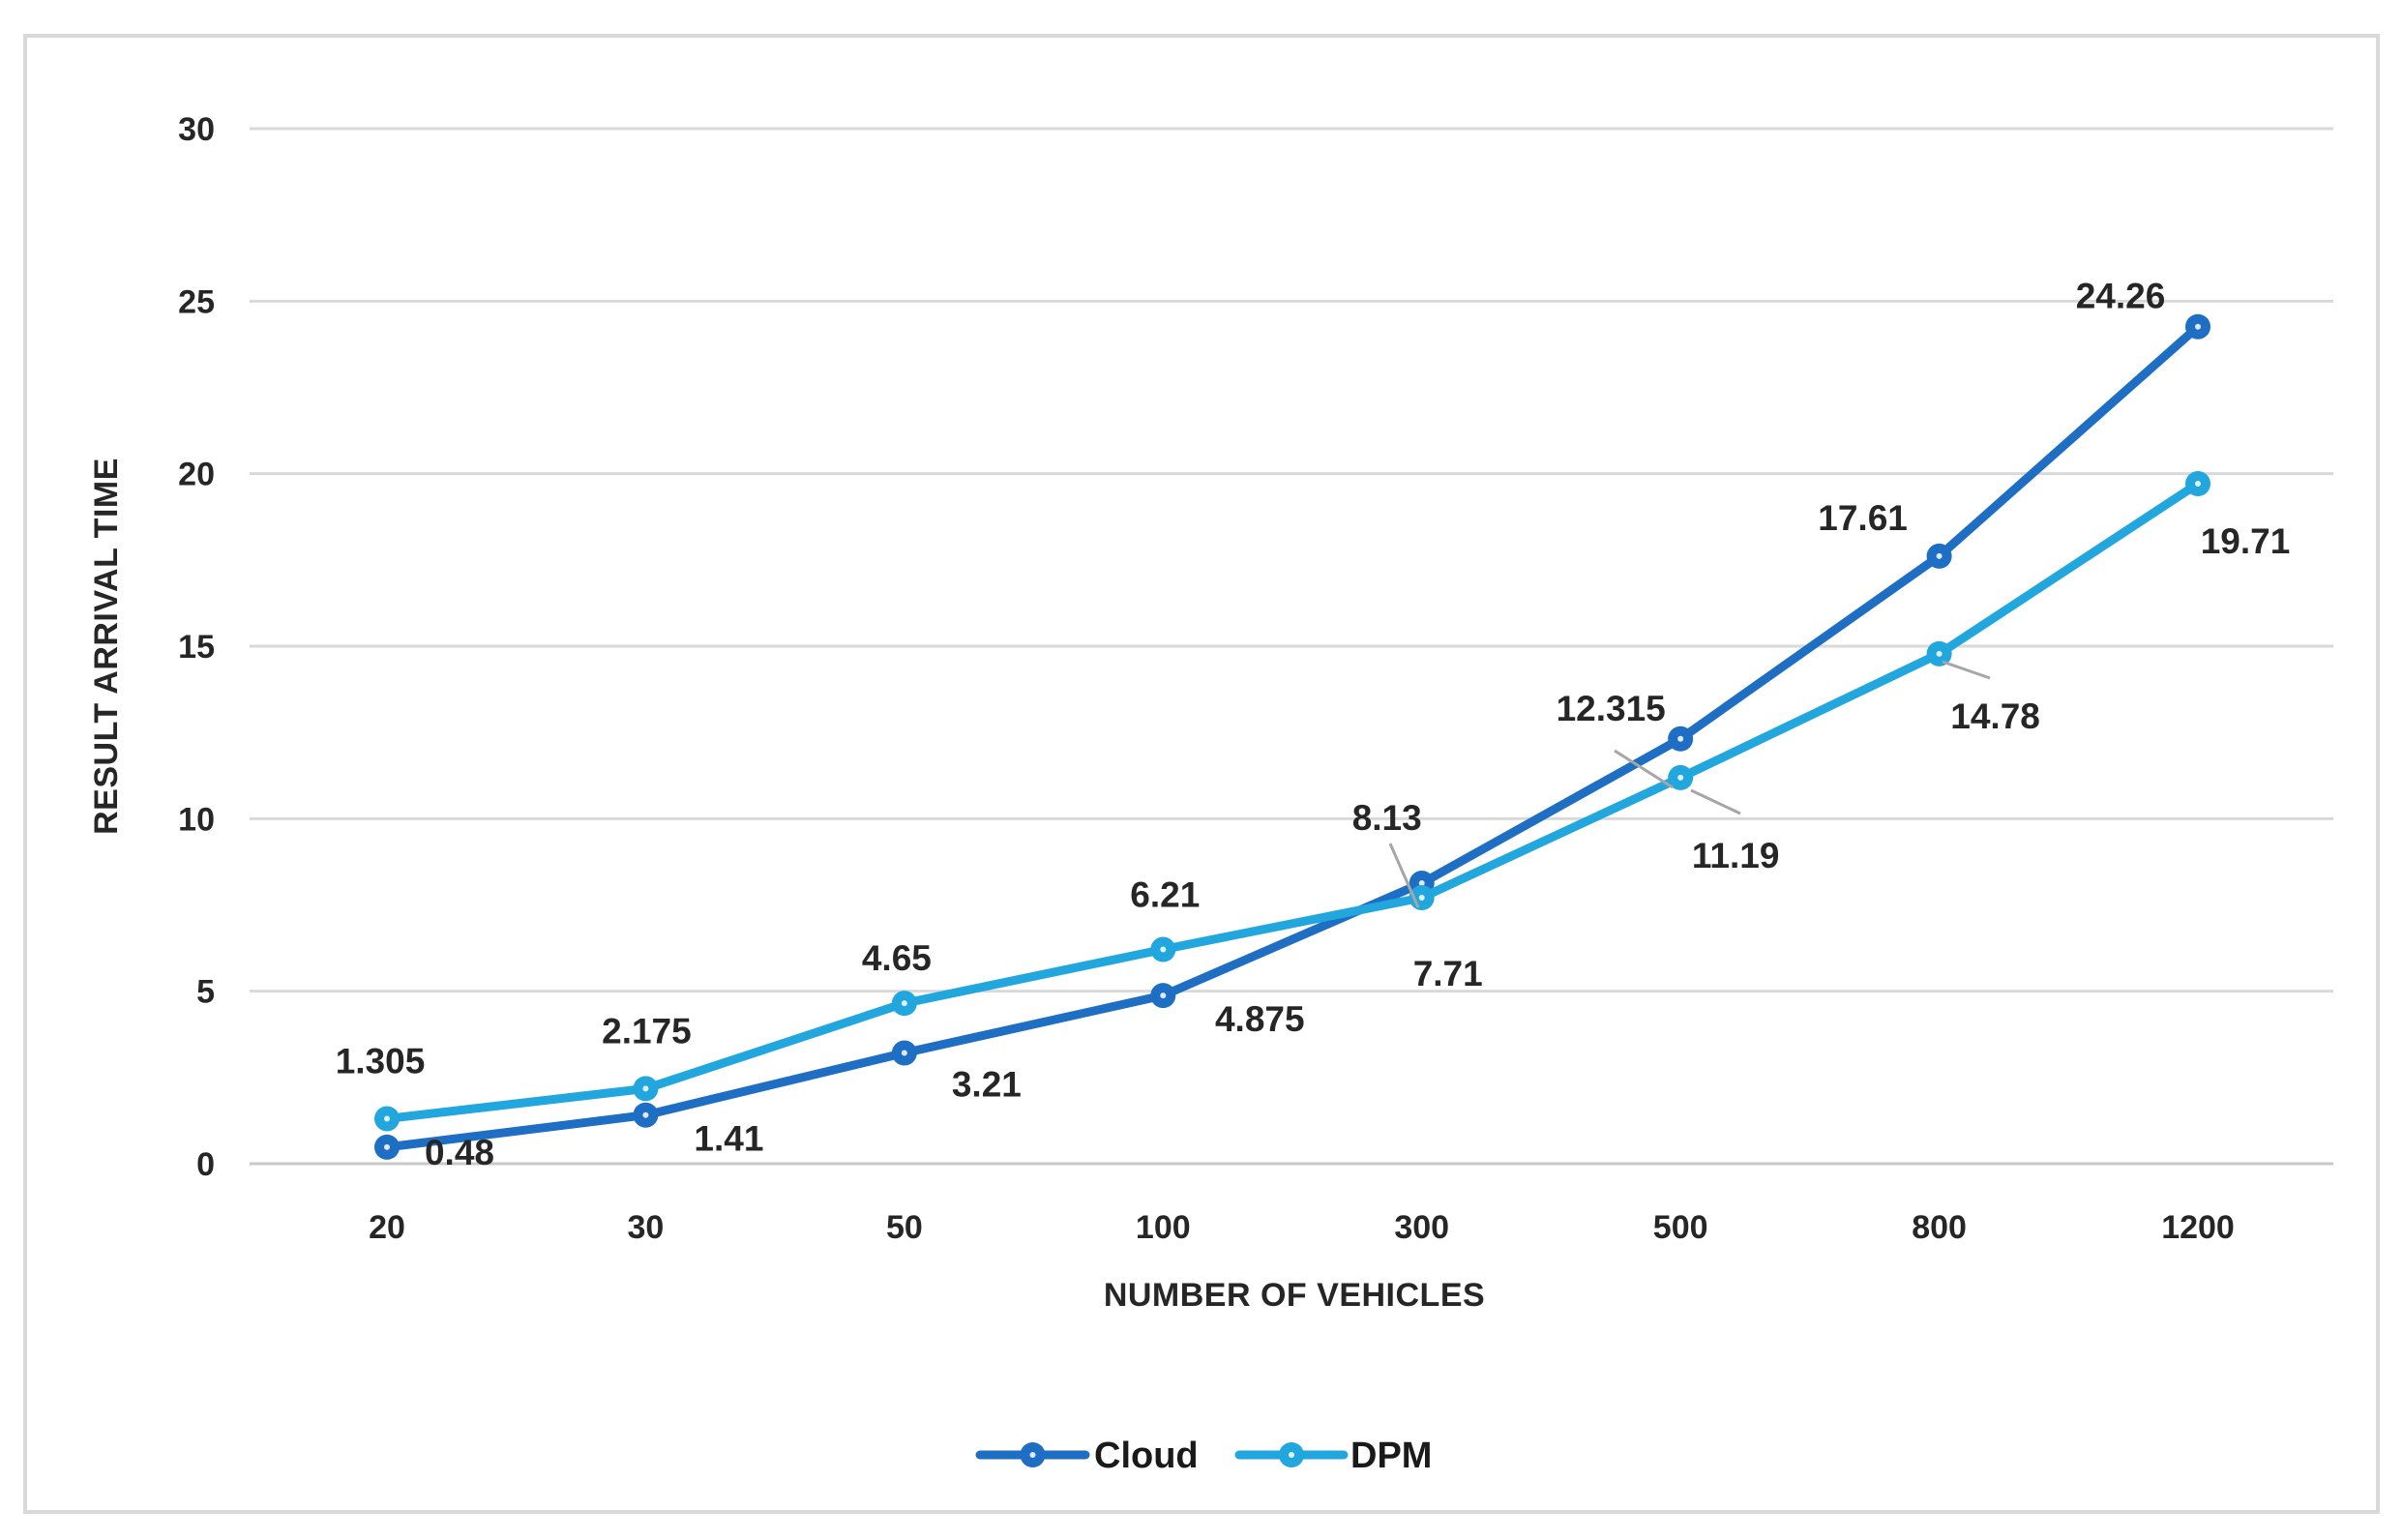 This screenshot has height=1540, width=2403. Describe the element at coordinates (196, 301) in the screenshot. I see `y-tick-label: 25` at that location.